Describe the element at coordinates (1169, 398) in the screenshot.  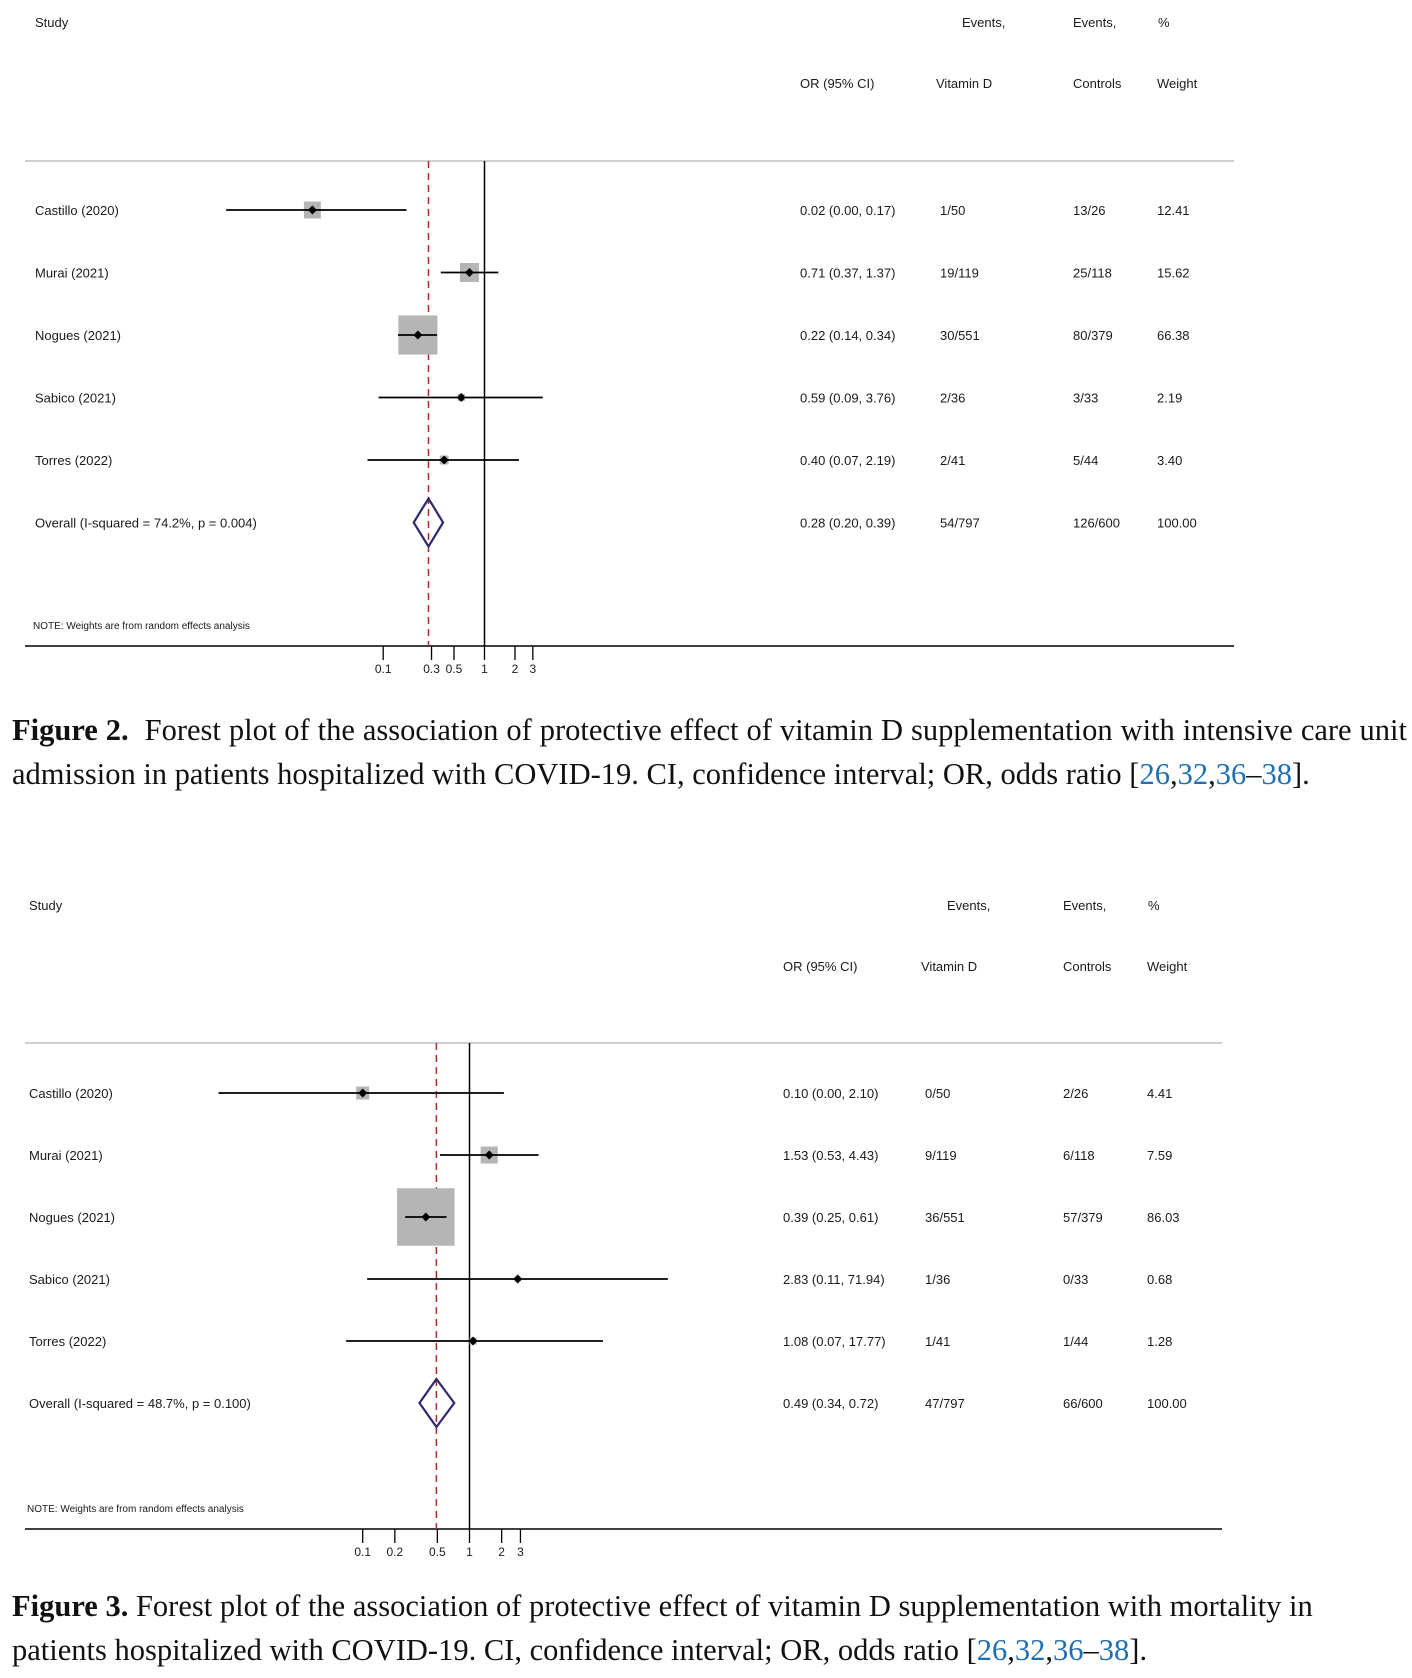
I see `weight-value: 2.19` at that location.